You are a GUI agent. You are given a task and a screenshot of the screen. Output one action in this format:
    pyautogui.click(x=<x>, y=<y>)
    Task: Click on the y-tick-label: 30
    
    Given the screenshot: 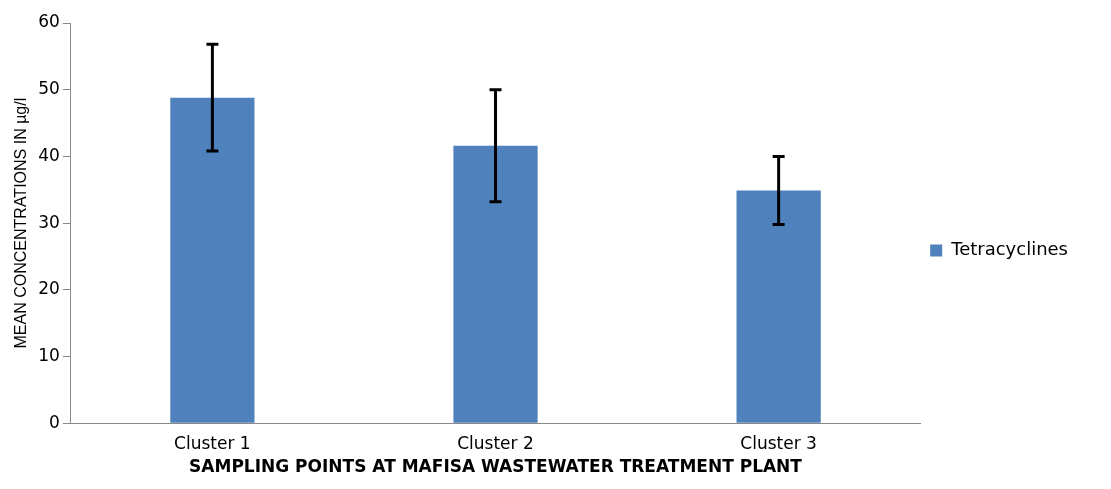 What is the action you would take?
    pyautogui.click(x=49, y=221)
    